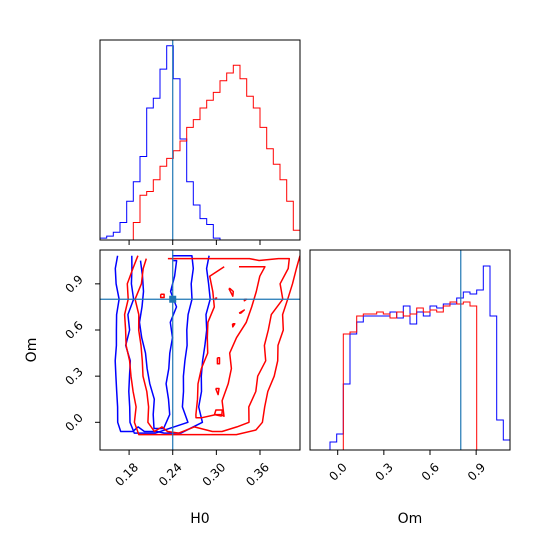 The width and height of the screenshot is (550, 550). Describe the element at coordinates (170, 474) in the screenshot. I see `h0-x-tick-label: 0.24` at that location.